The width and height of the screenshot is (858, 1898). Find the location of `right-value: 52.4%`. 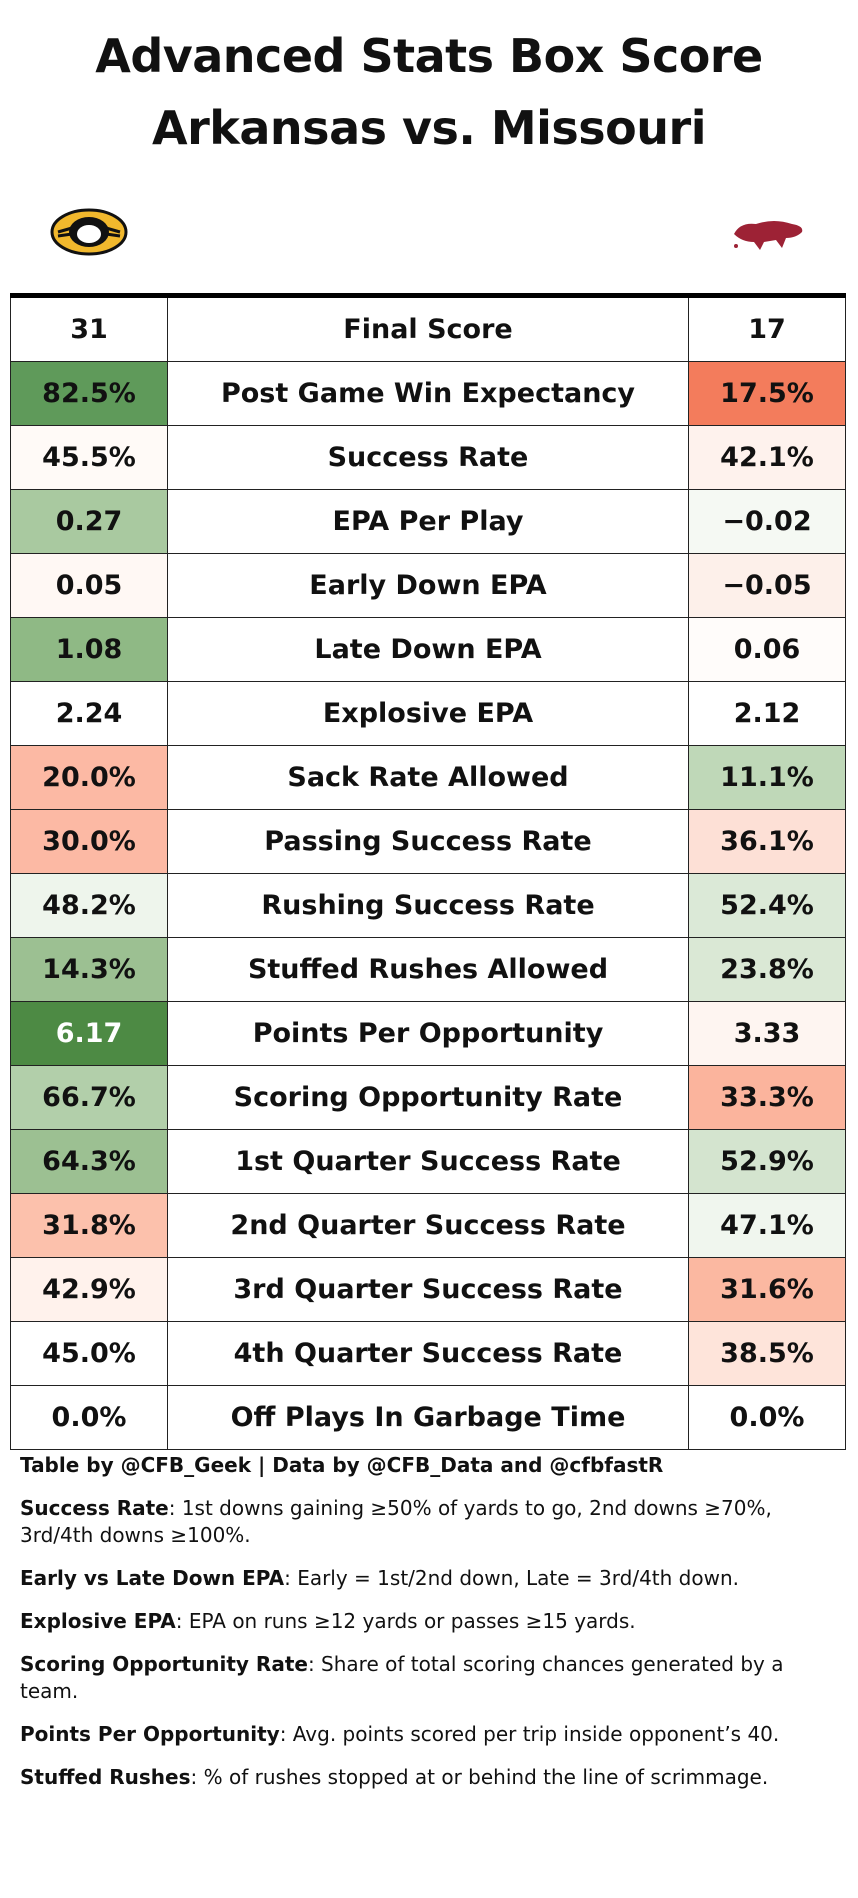

right-value: 52.4% is located at coordinates (767, 905).